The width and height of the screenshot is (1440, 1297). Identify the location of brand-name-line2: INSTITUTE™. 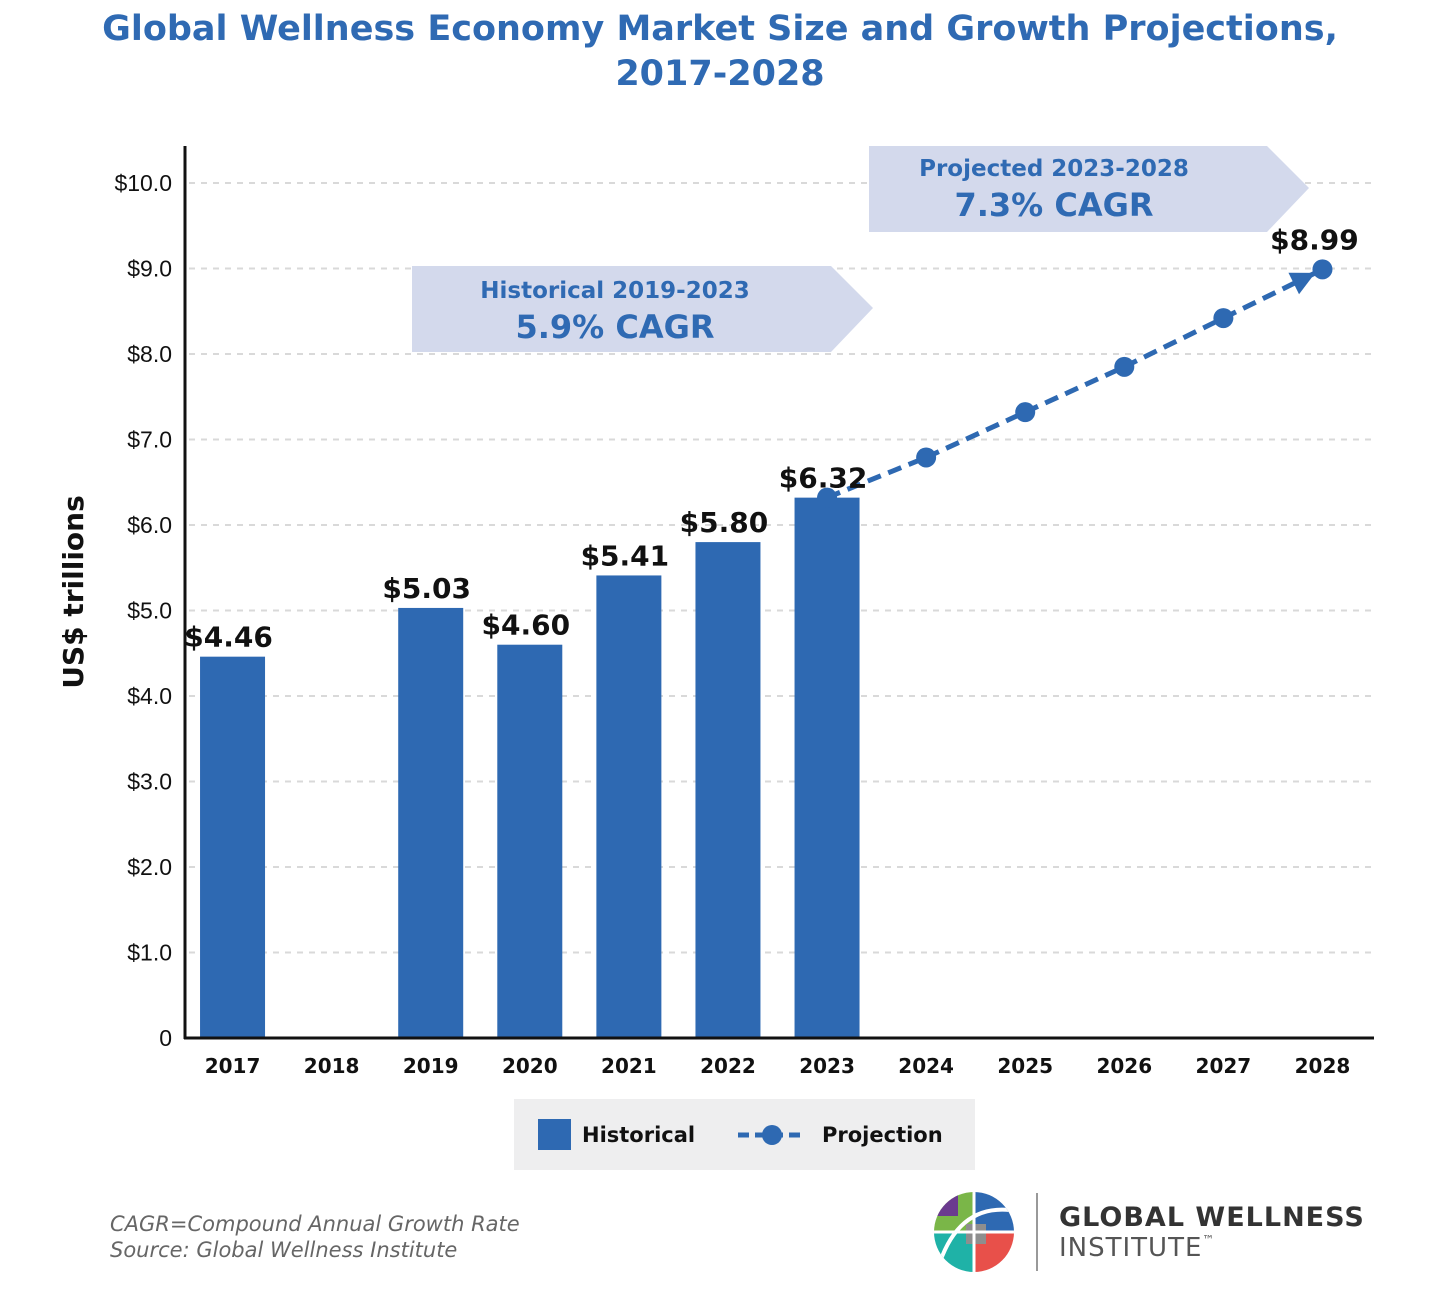
(1137, 1248).